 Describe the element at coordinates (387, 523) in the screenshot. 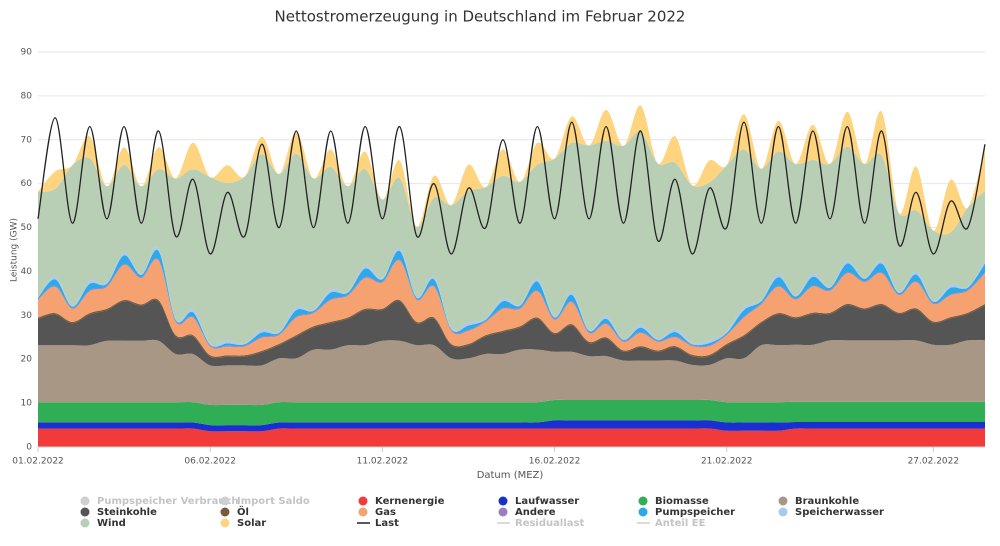

I see `legend-label: Last` at that location.